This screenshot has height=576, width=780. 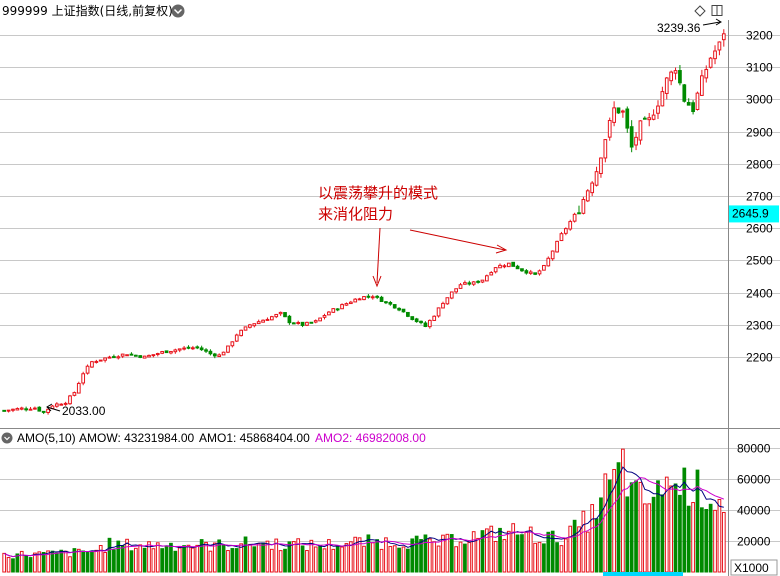 What do you see at coordinates (754, 480) in the screenshot?
I see `volume-tick-label: 60000` at bounding box center [754, 480].